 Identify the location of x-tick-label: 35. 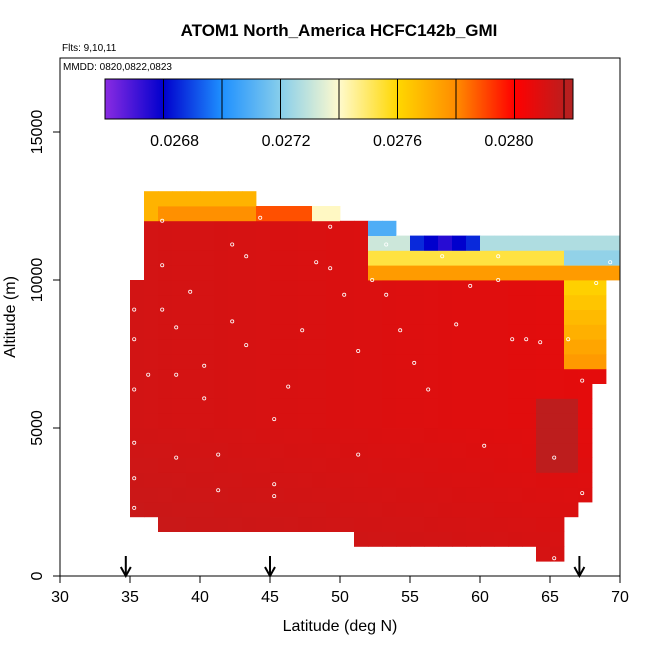
(130, 597).